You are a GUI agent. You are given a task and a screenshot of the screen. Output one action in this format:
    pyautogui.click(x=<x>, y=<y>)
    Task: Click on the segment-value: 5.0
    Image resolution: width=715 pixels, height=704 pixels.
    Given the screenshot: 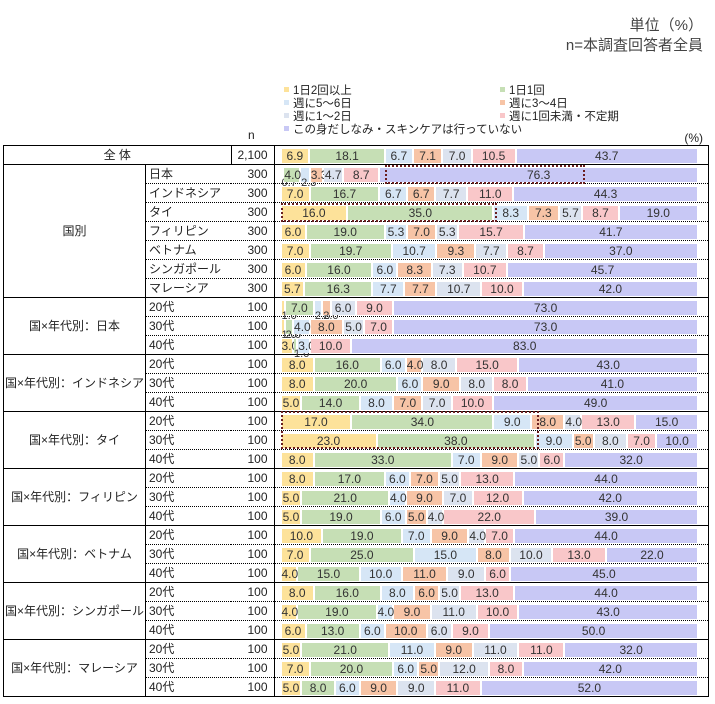 What is the action you would take?
    pyautogui.click(x=416, y=517)
    